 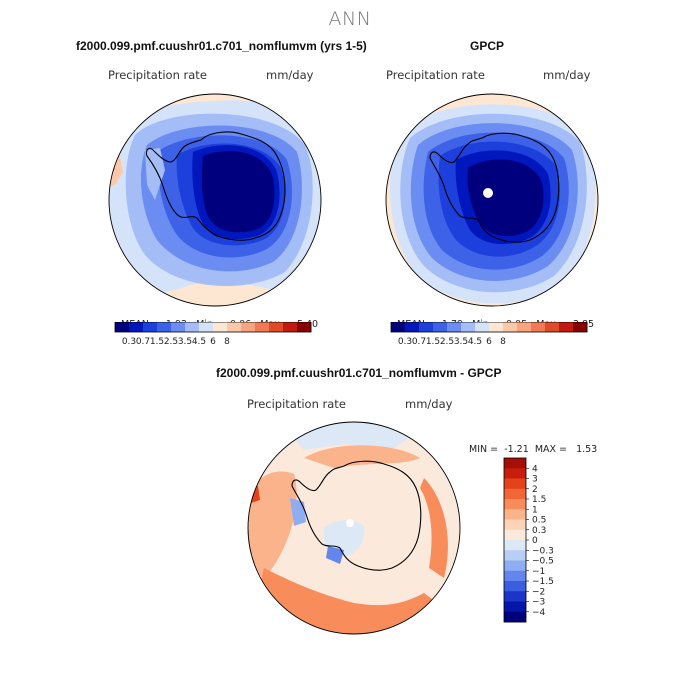 I want to click on colorbar-2-tick-label: 0, so click(x=535, y=541).